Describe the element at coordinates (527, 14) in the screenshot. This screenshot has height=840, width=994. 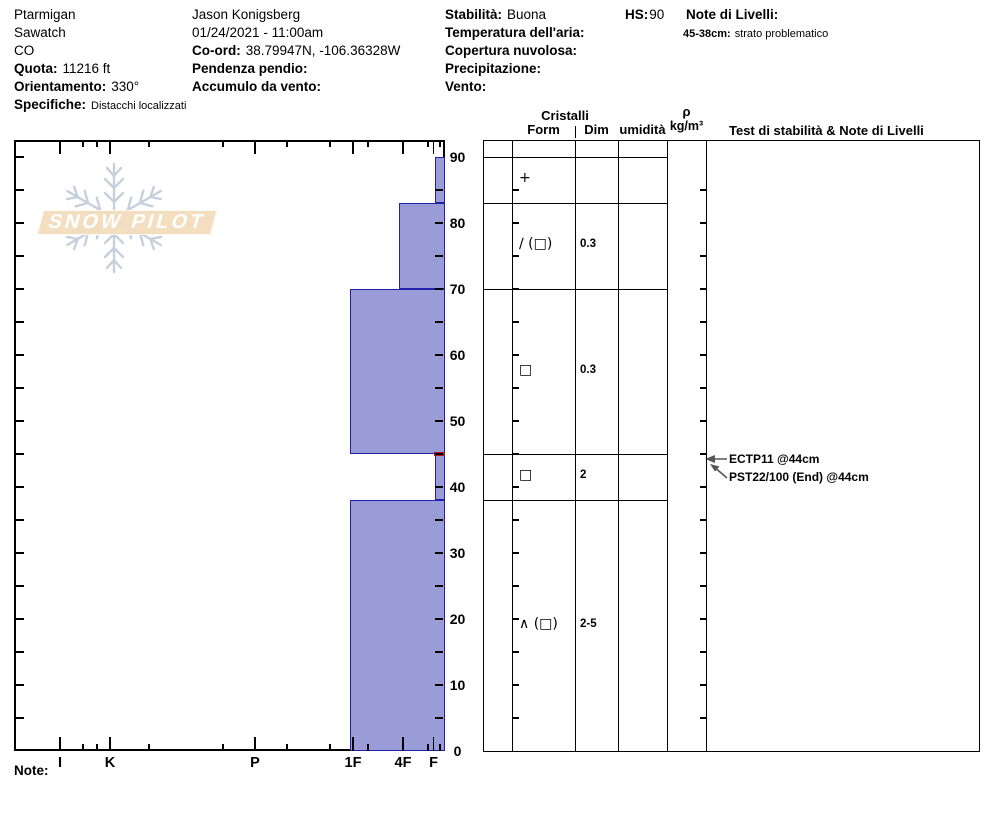
I see `stability-value: Buona` at that location.